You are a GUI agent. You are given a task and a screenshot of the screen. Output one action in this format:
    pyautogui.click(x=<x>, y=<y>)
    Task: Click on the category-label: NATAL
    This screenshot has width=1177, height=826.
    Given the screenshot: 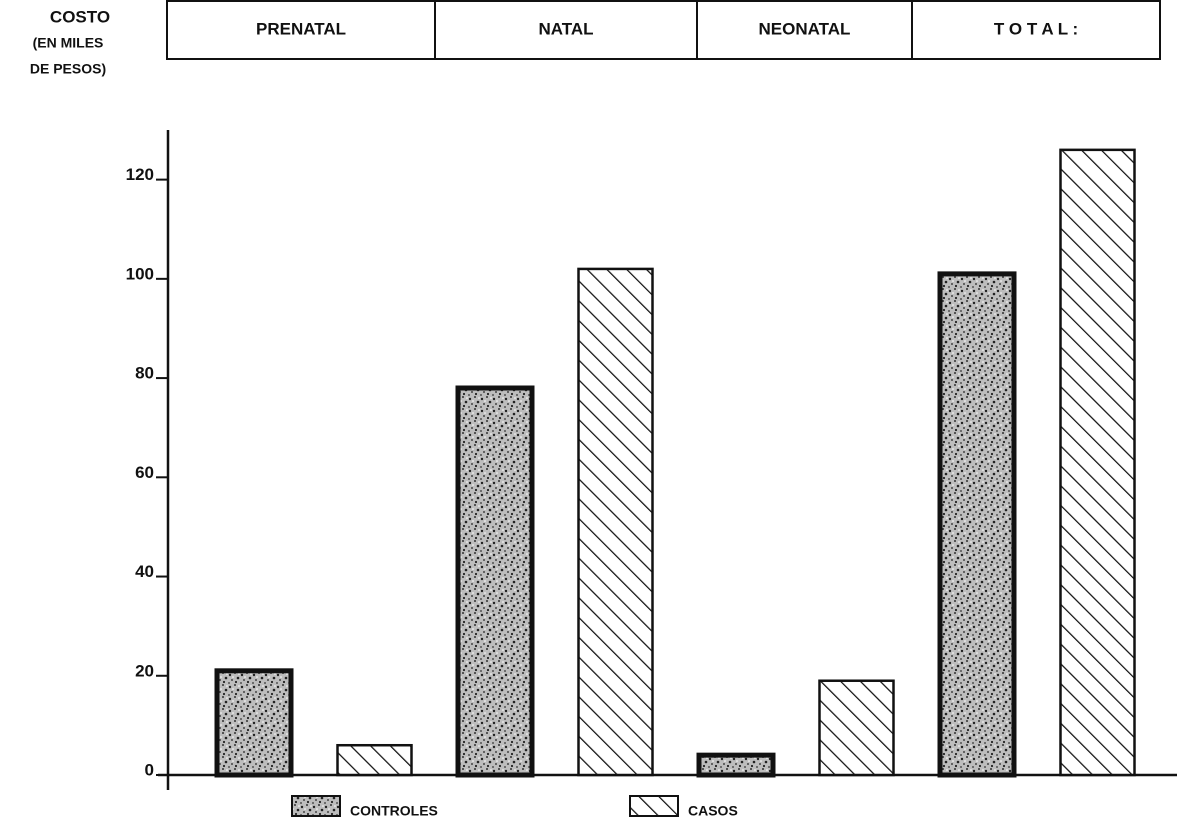 What is the action you would take?
    pyautogui.click(x=565, y=28)
    